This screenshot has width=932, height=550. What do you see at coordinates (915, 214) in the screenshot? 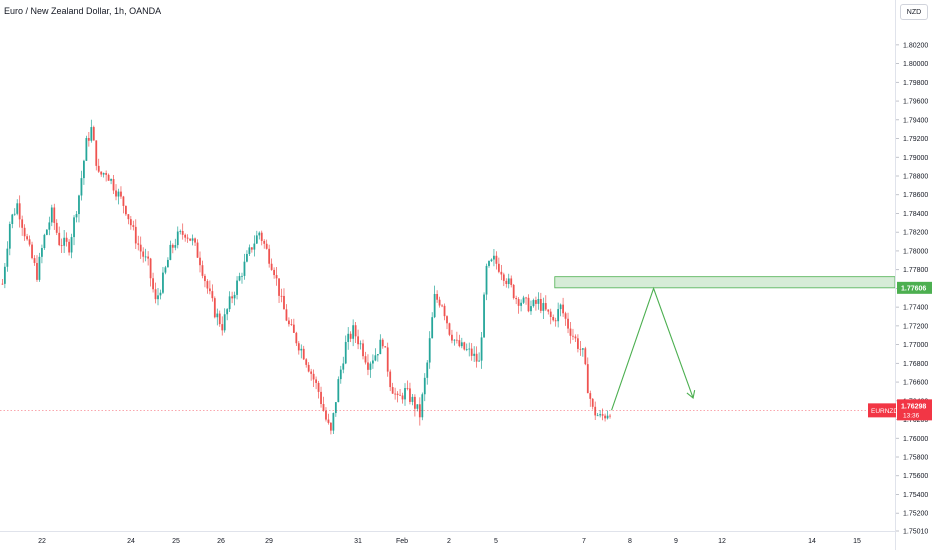
I see `price-tick-label: 1.78400` at bounding box center [915, 214].